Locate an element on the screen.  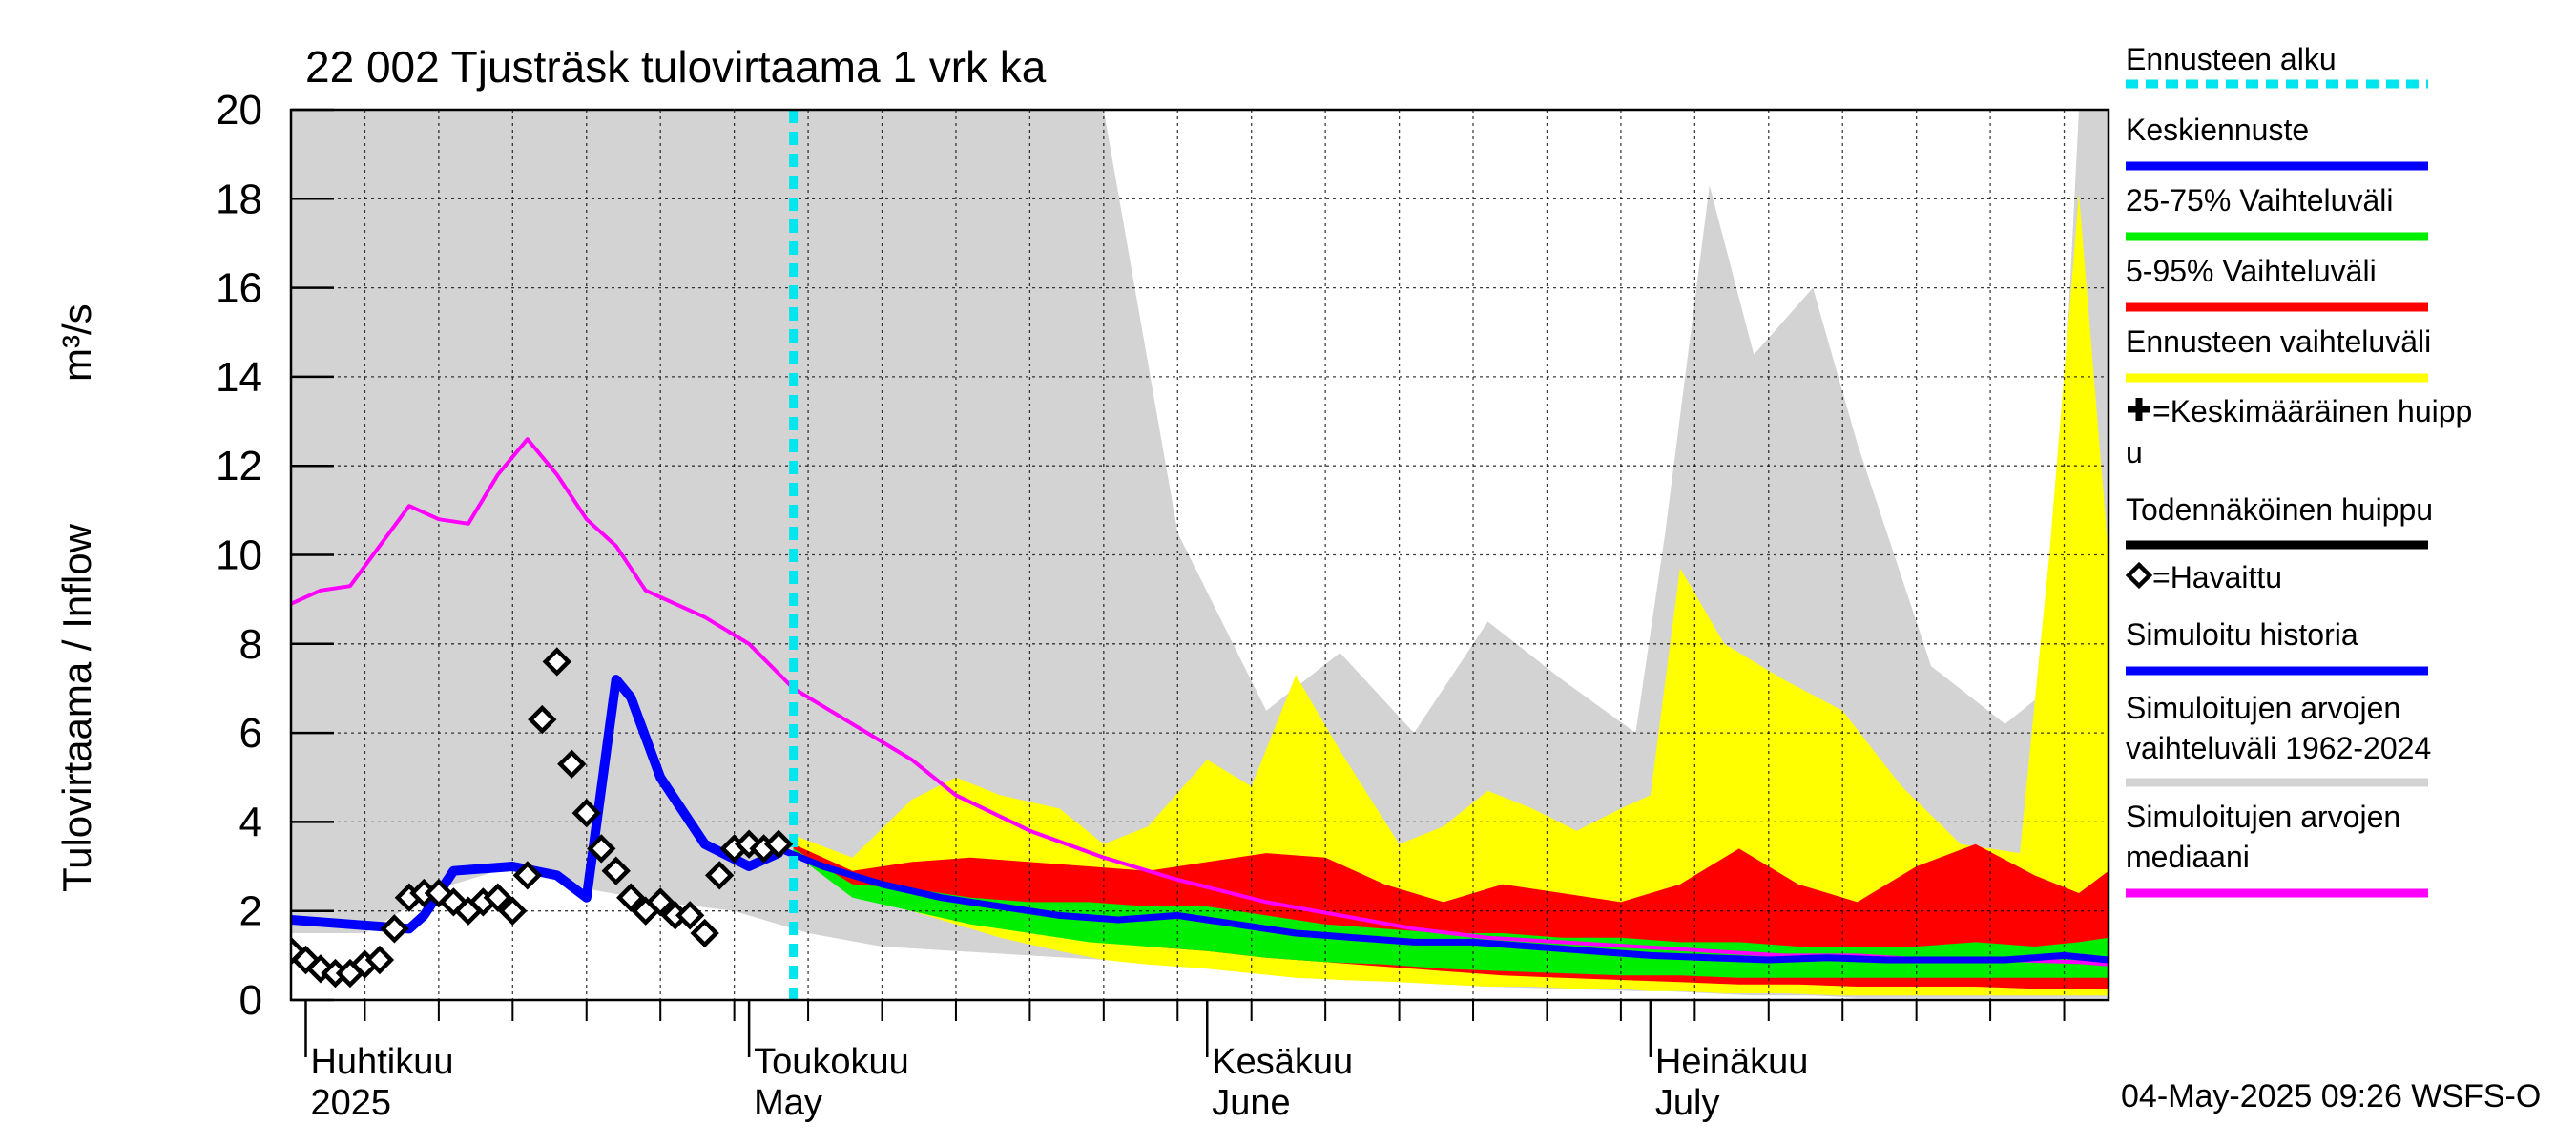
legend-cross-marker is located at coordinates (2139, 409).